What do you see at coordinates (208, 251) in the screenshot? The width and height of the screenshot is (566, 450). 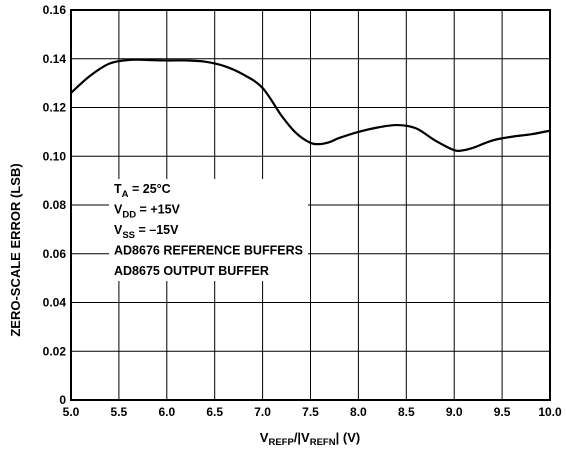 I see `annotation-line: AD8676 REFERENCE BUFFERS` at bounding box center [208, 251].